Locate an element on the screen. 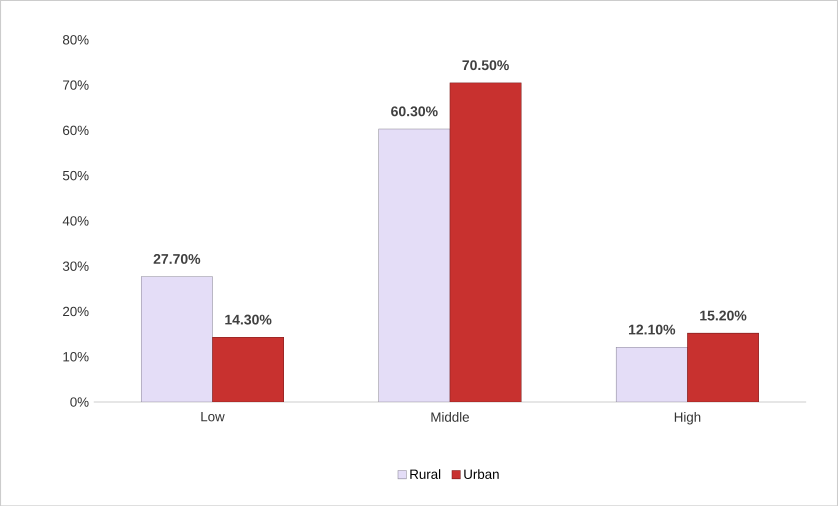  legend-label: Rural is located at coordinates (425, 473).